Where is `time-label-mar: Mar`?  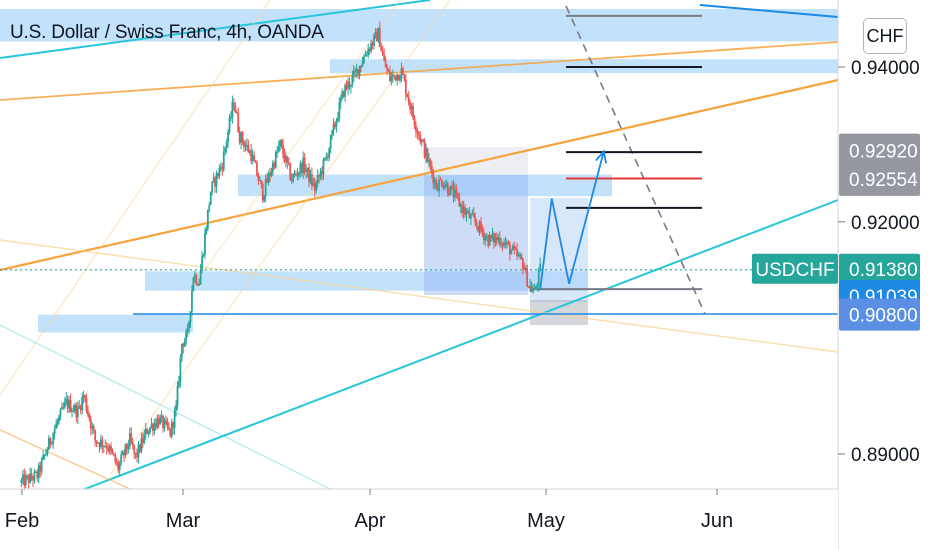 time-label-mar: Mar is located at coordinates (183, 521).